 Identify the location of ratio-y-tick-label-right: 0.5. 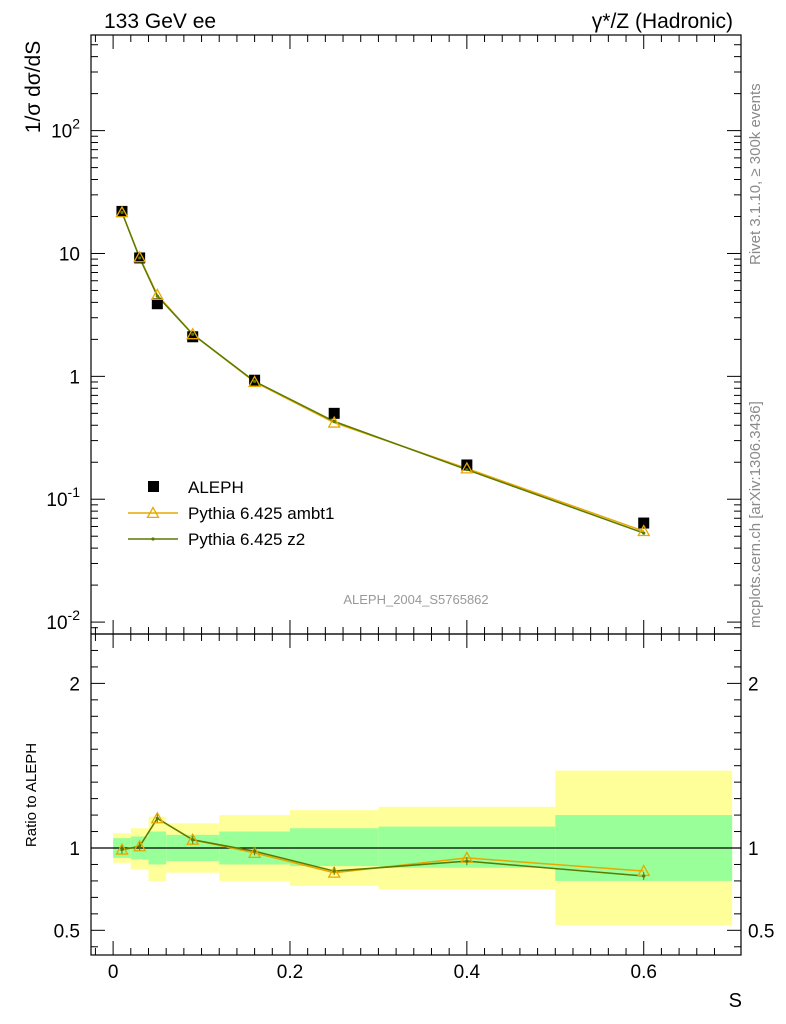
(761, 931).